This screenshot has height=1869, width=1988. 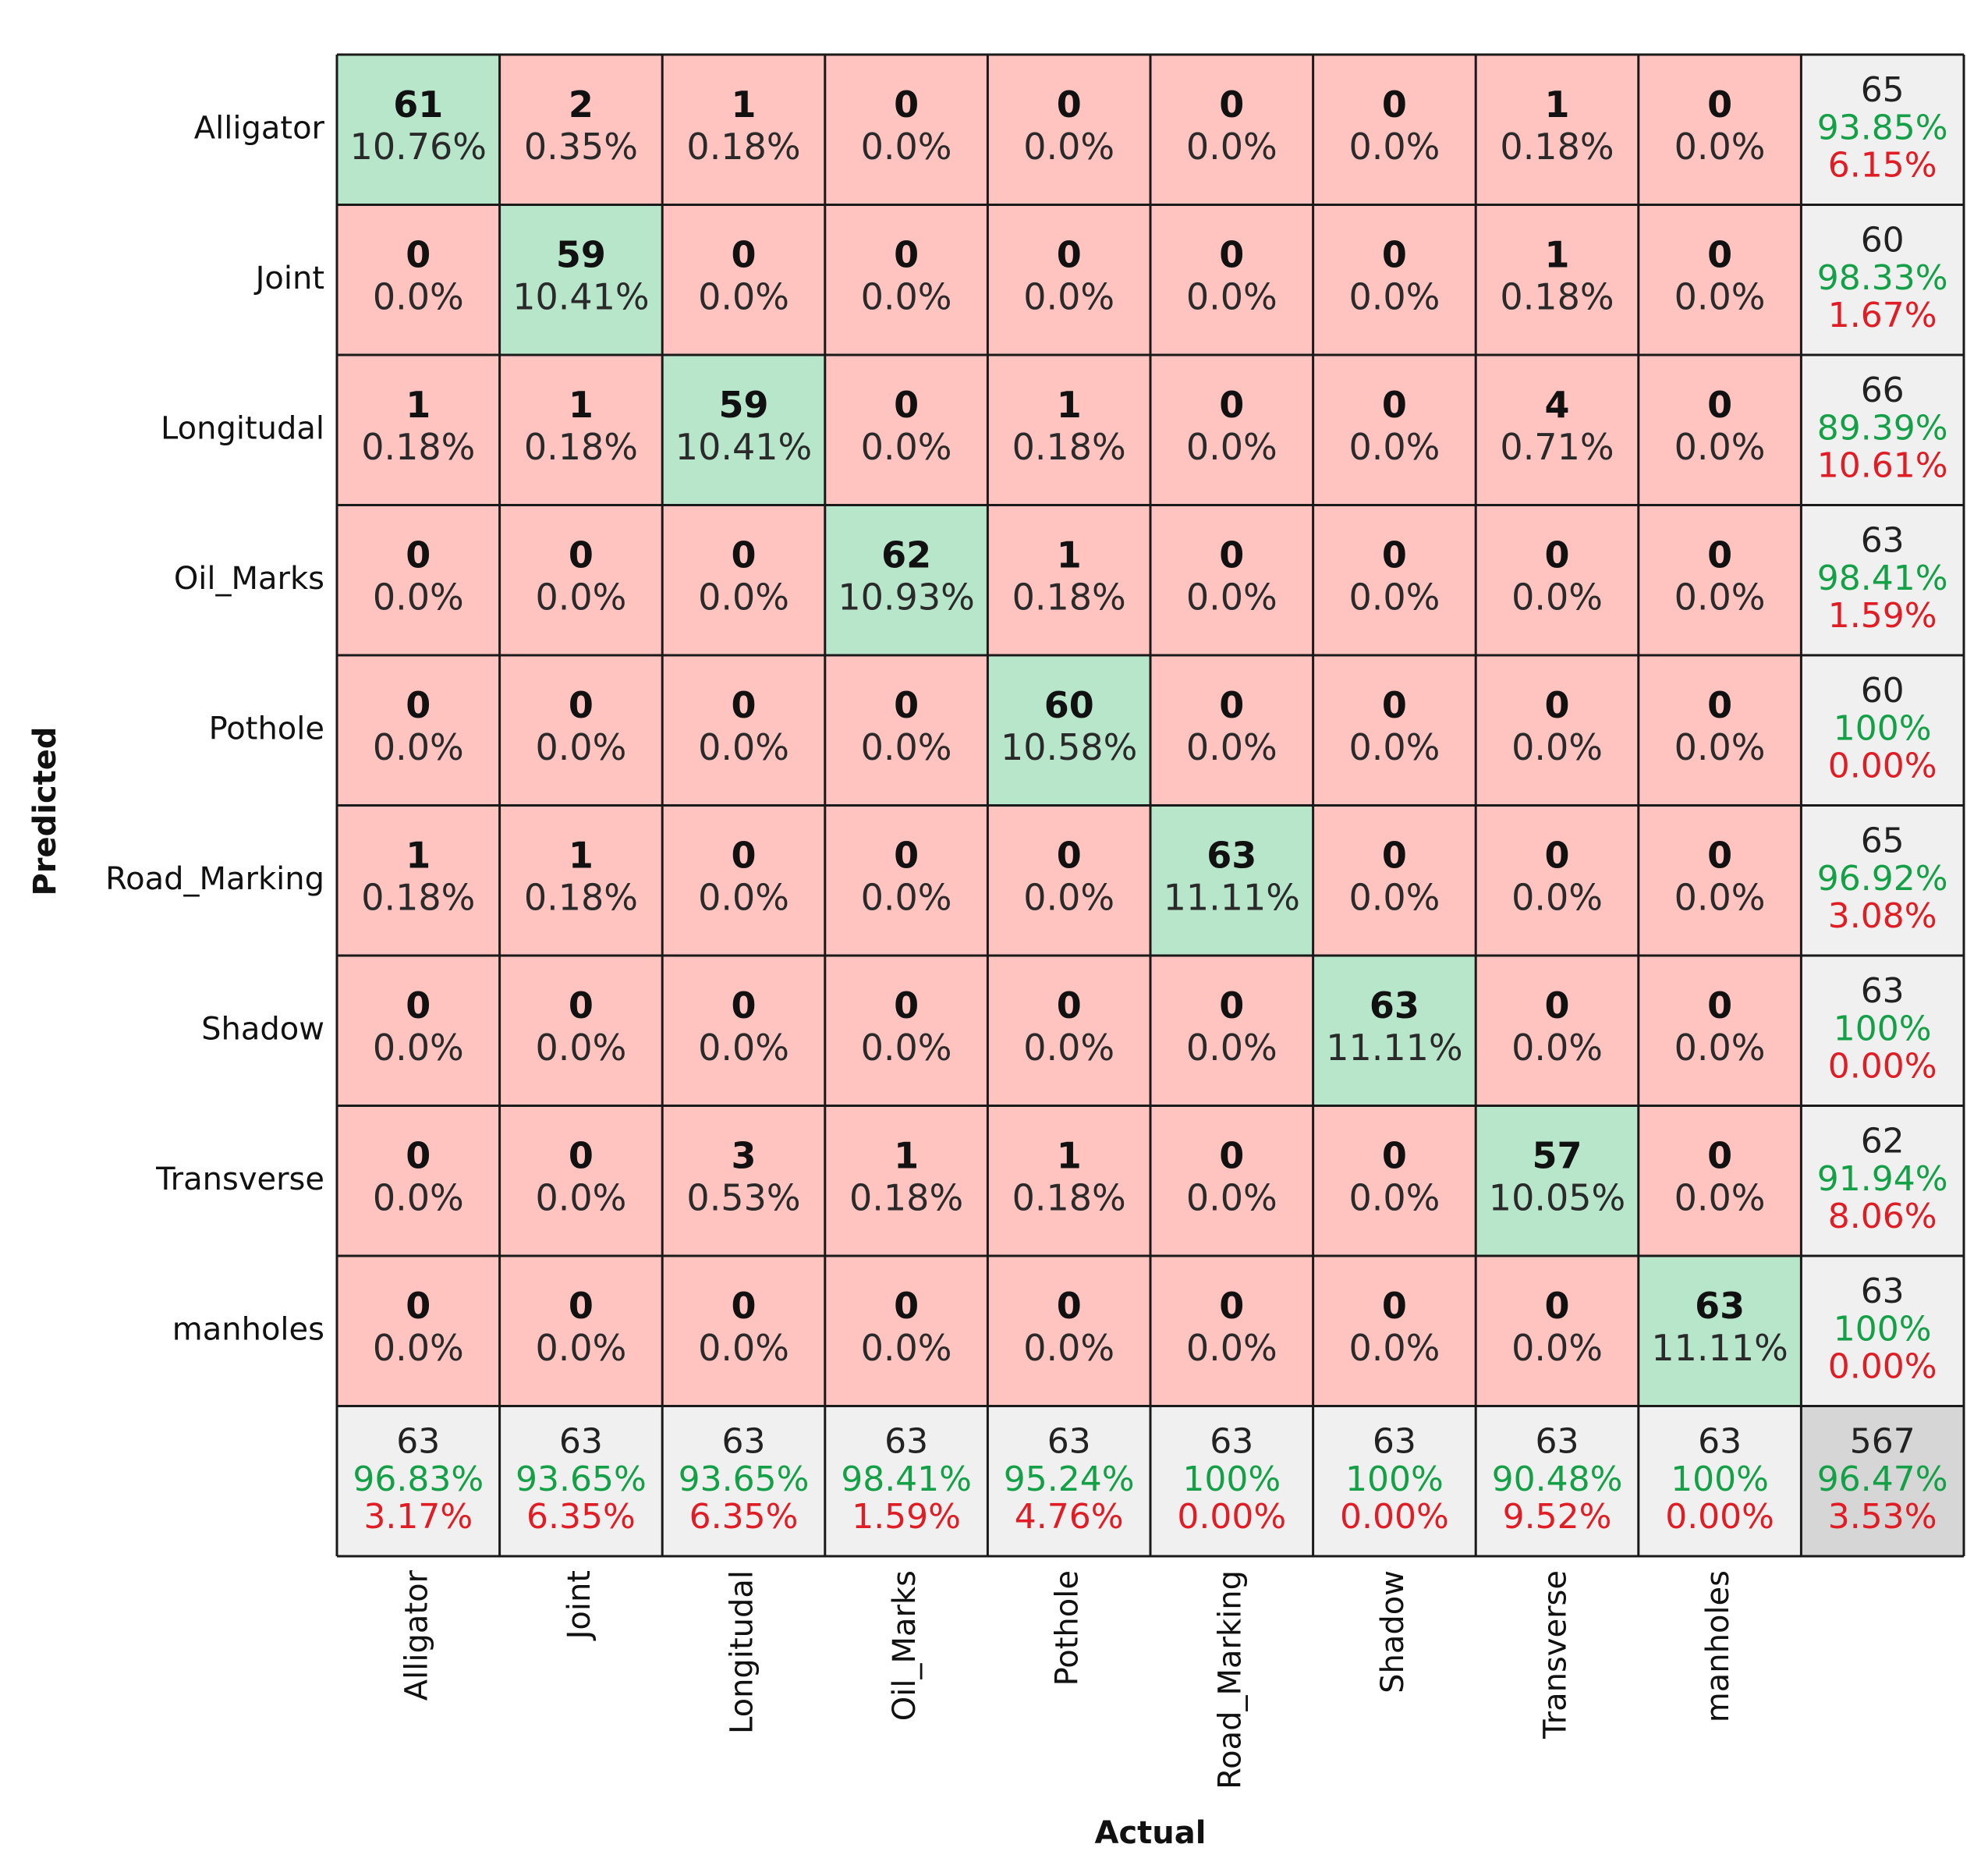 What do you see at coordinates (743, 1197) in the screenshot?
I see `cell-percent: 0.53%` at bounding box center [743, 1197].